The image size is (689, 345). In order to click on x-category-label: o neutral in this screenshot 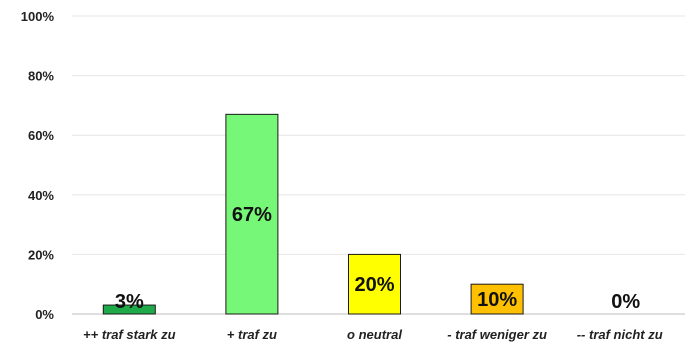, I will do `click(374, 334)`.